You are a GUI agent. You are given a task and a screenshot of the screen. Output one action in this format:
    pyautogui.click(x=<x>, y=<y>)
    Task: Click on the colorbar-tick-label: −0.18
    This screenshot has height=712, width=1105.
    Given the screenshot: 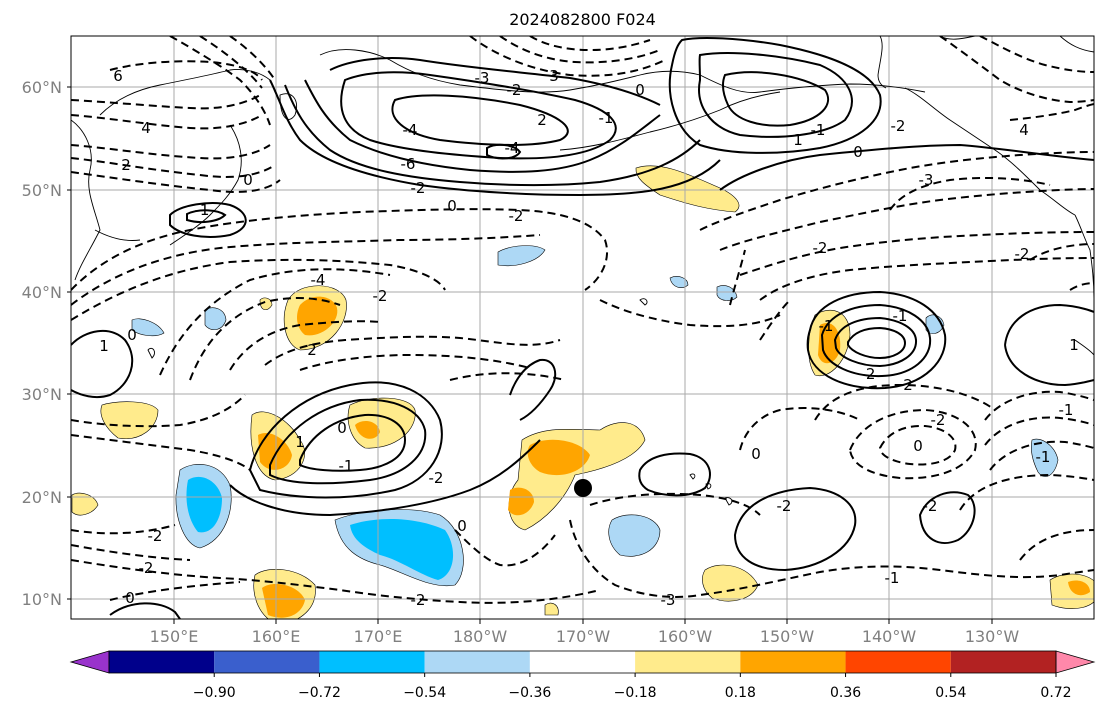 What is the action you would take?
    pyautogui.click(x=635, y=693)
    